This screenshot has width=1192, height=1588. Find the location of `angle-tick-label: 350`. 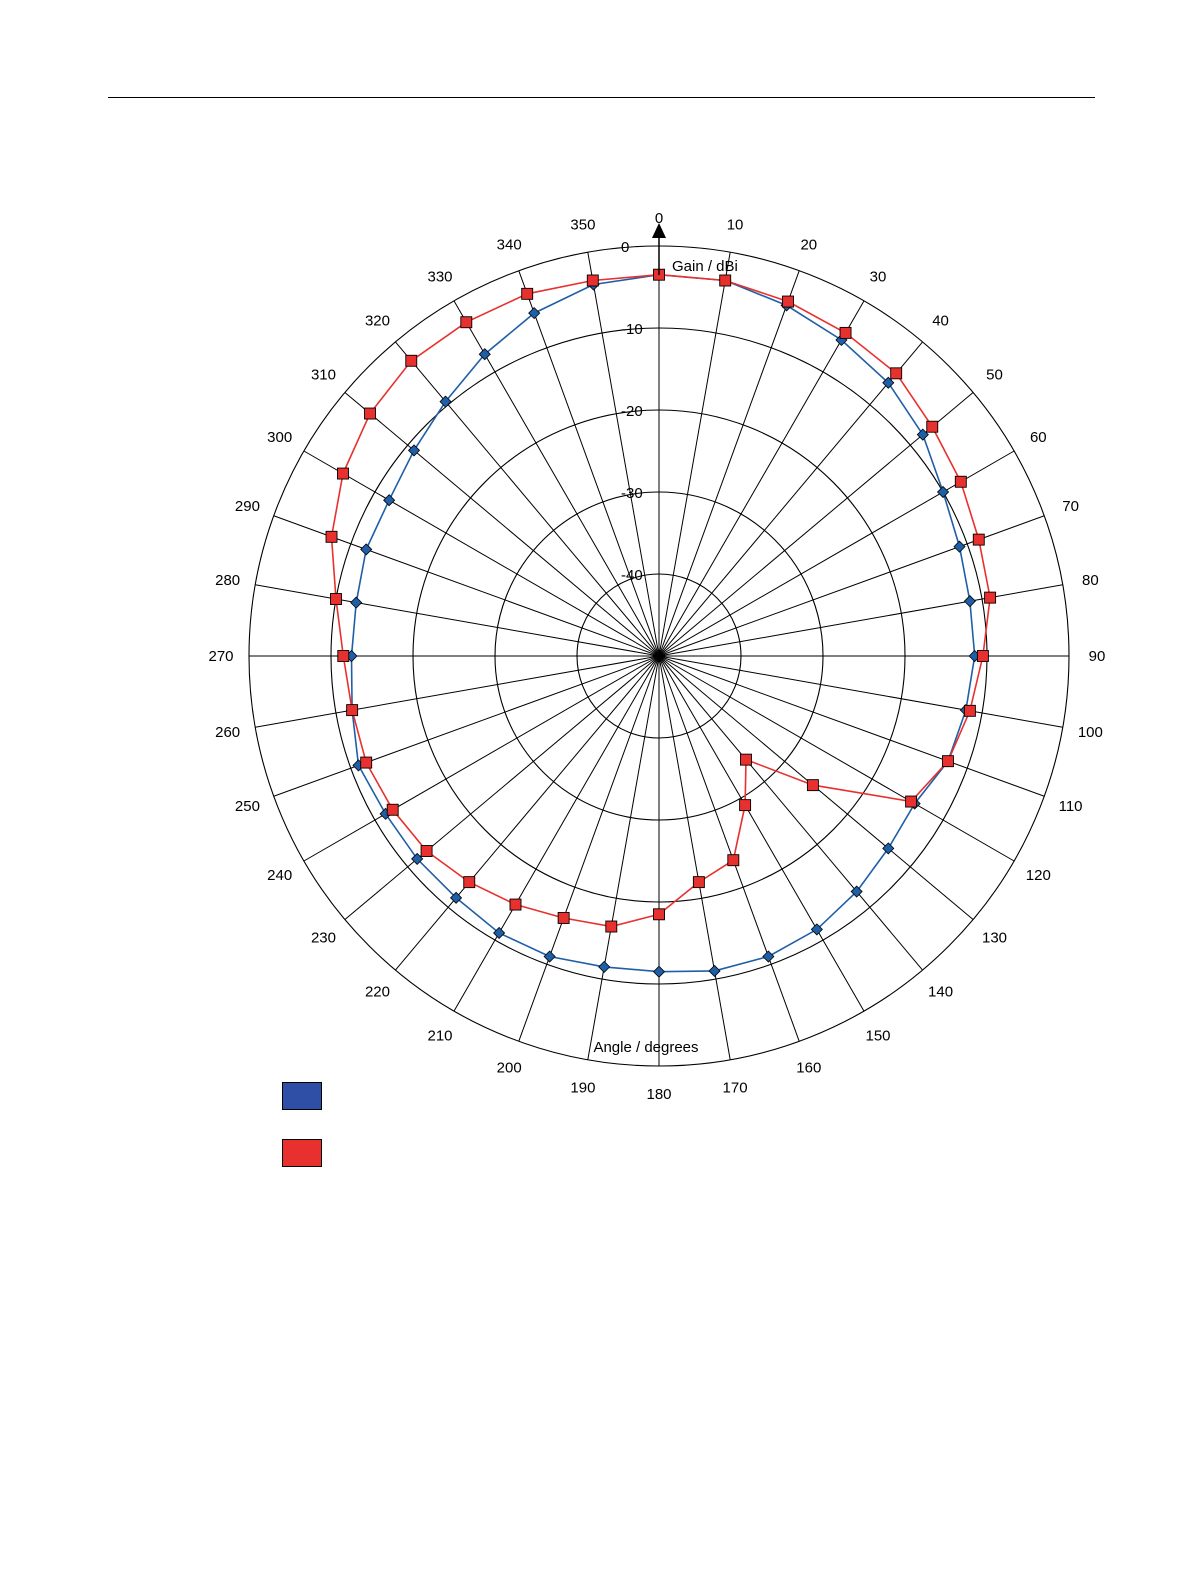

angle-tick-label: 350 is located at coordinates (582, 225).